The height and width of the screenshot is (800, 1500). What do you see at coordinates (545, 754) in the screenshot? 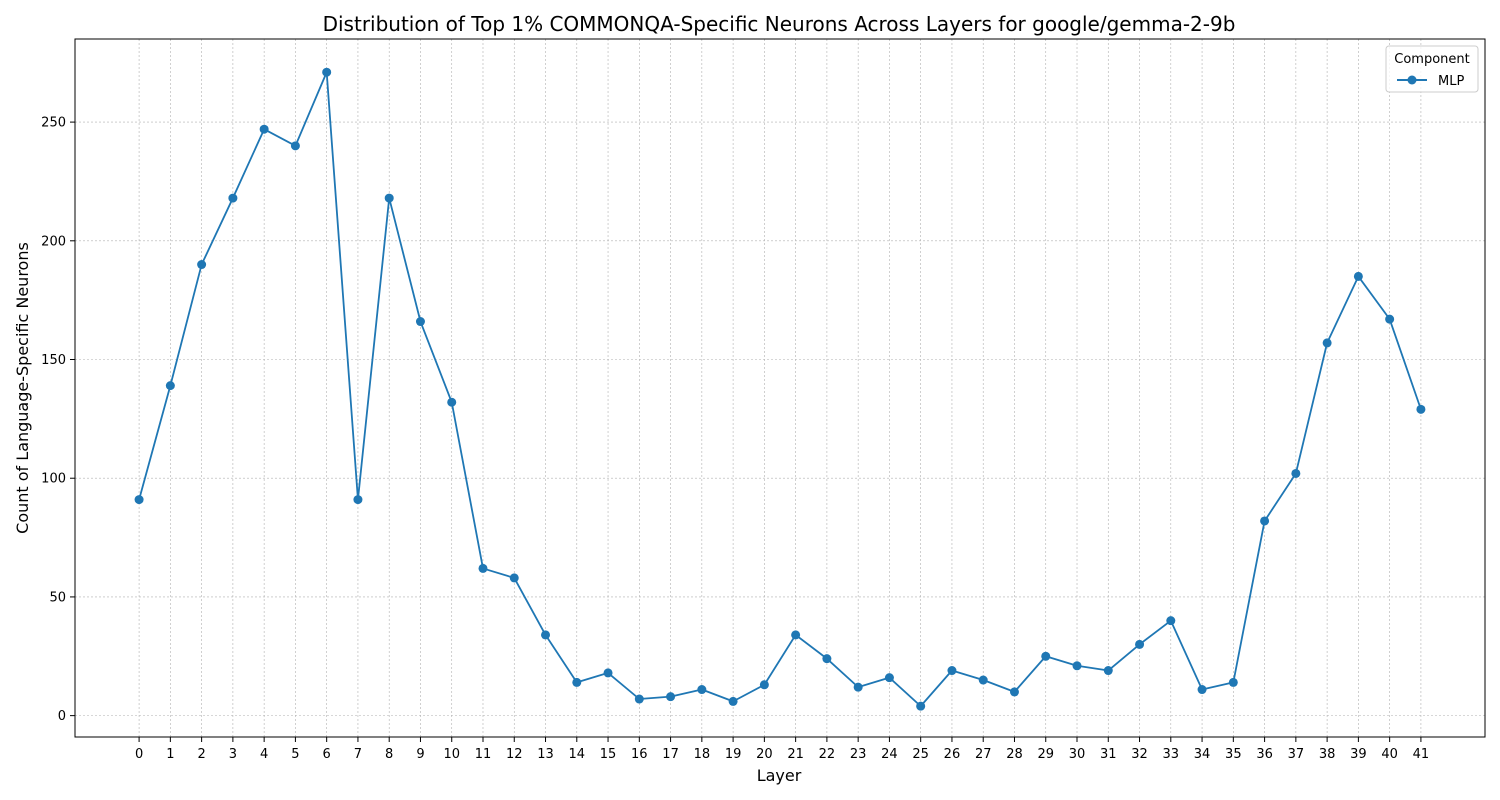
I see `x-tick-label: 13` at bounding box center [545, 754].